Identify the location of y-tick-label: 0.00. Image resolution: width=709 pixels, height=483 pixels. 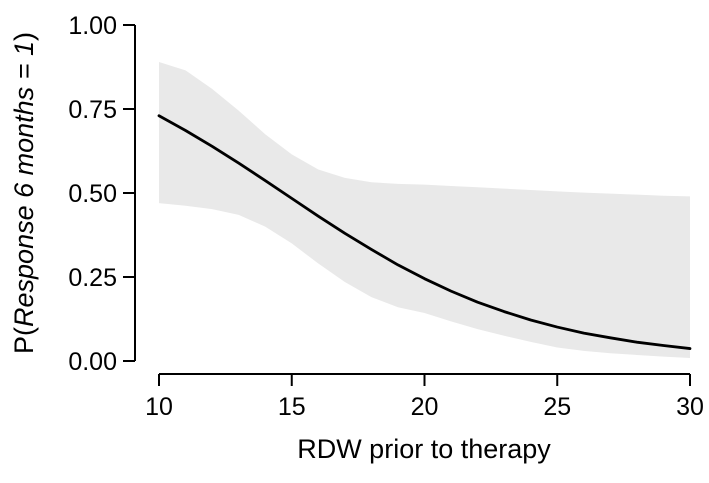
(92, 362).